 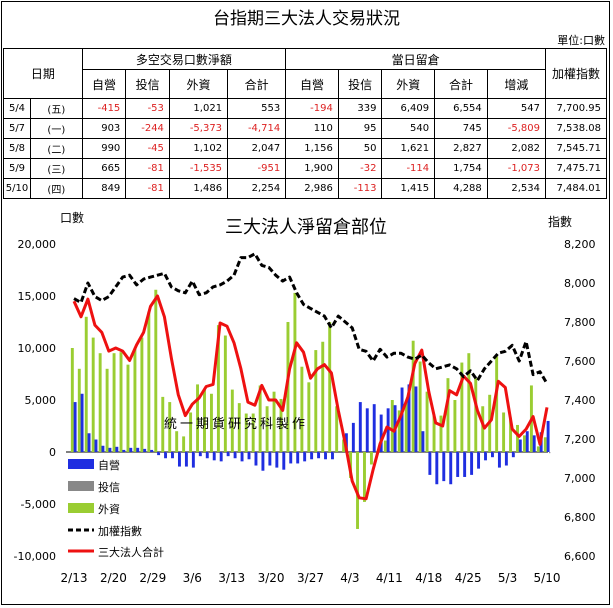 What do you see at coordinates (560, 221) in the screenshot?
I see `y-axis-right-label: 指數` at bounding box center [560, 221].